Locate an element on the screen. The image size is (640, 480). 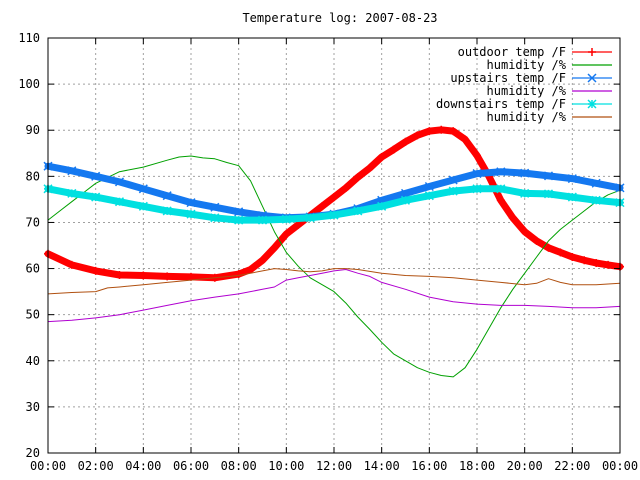
y-tick-label: 100 is located at coordinates (29, 84).